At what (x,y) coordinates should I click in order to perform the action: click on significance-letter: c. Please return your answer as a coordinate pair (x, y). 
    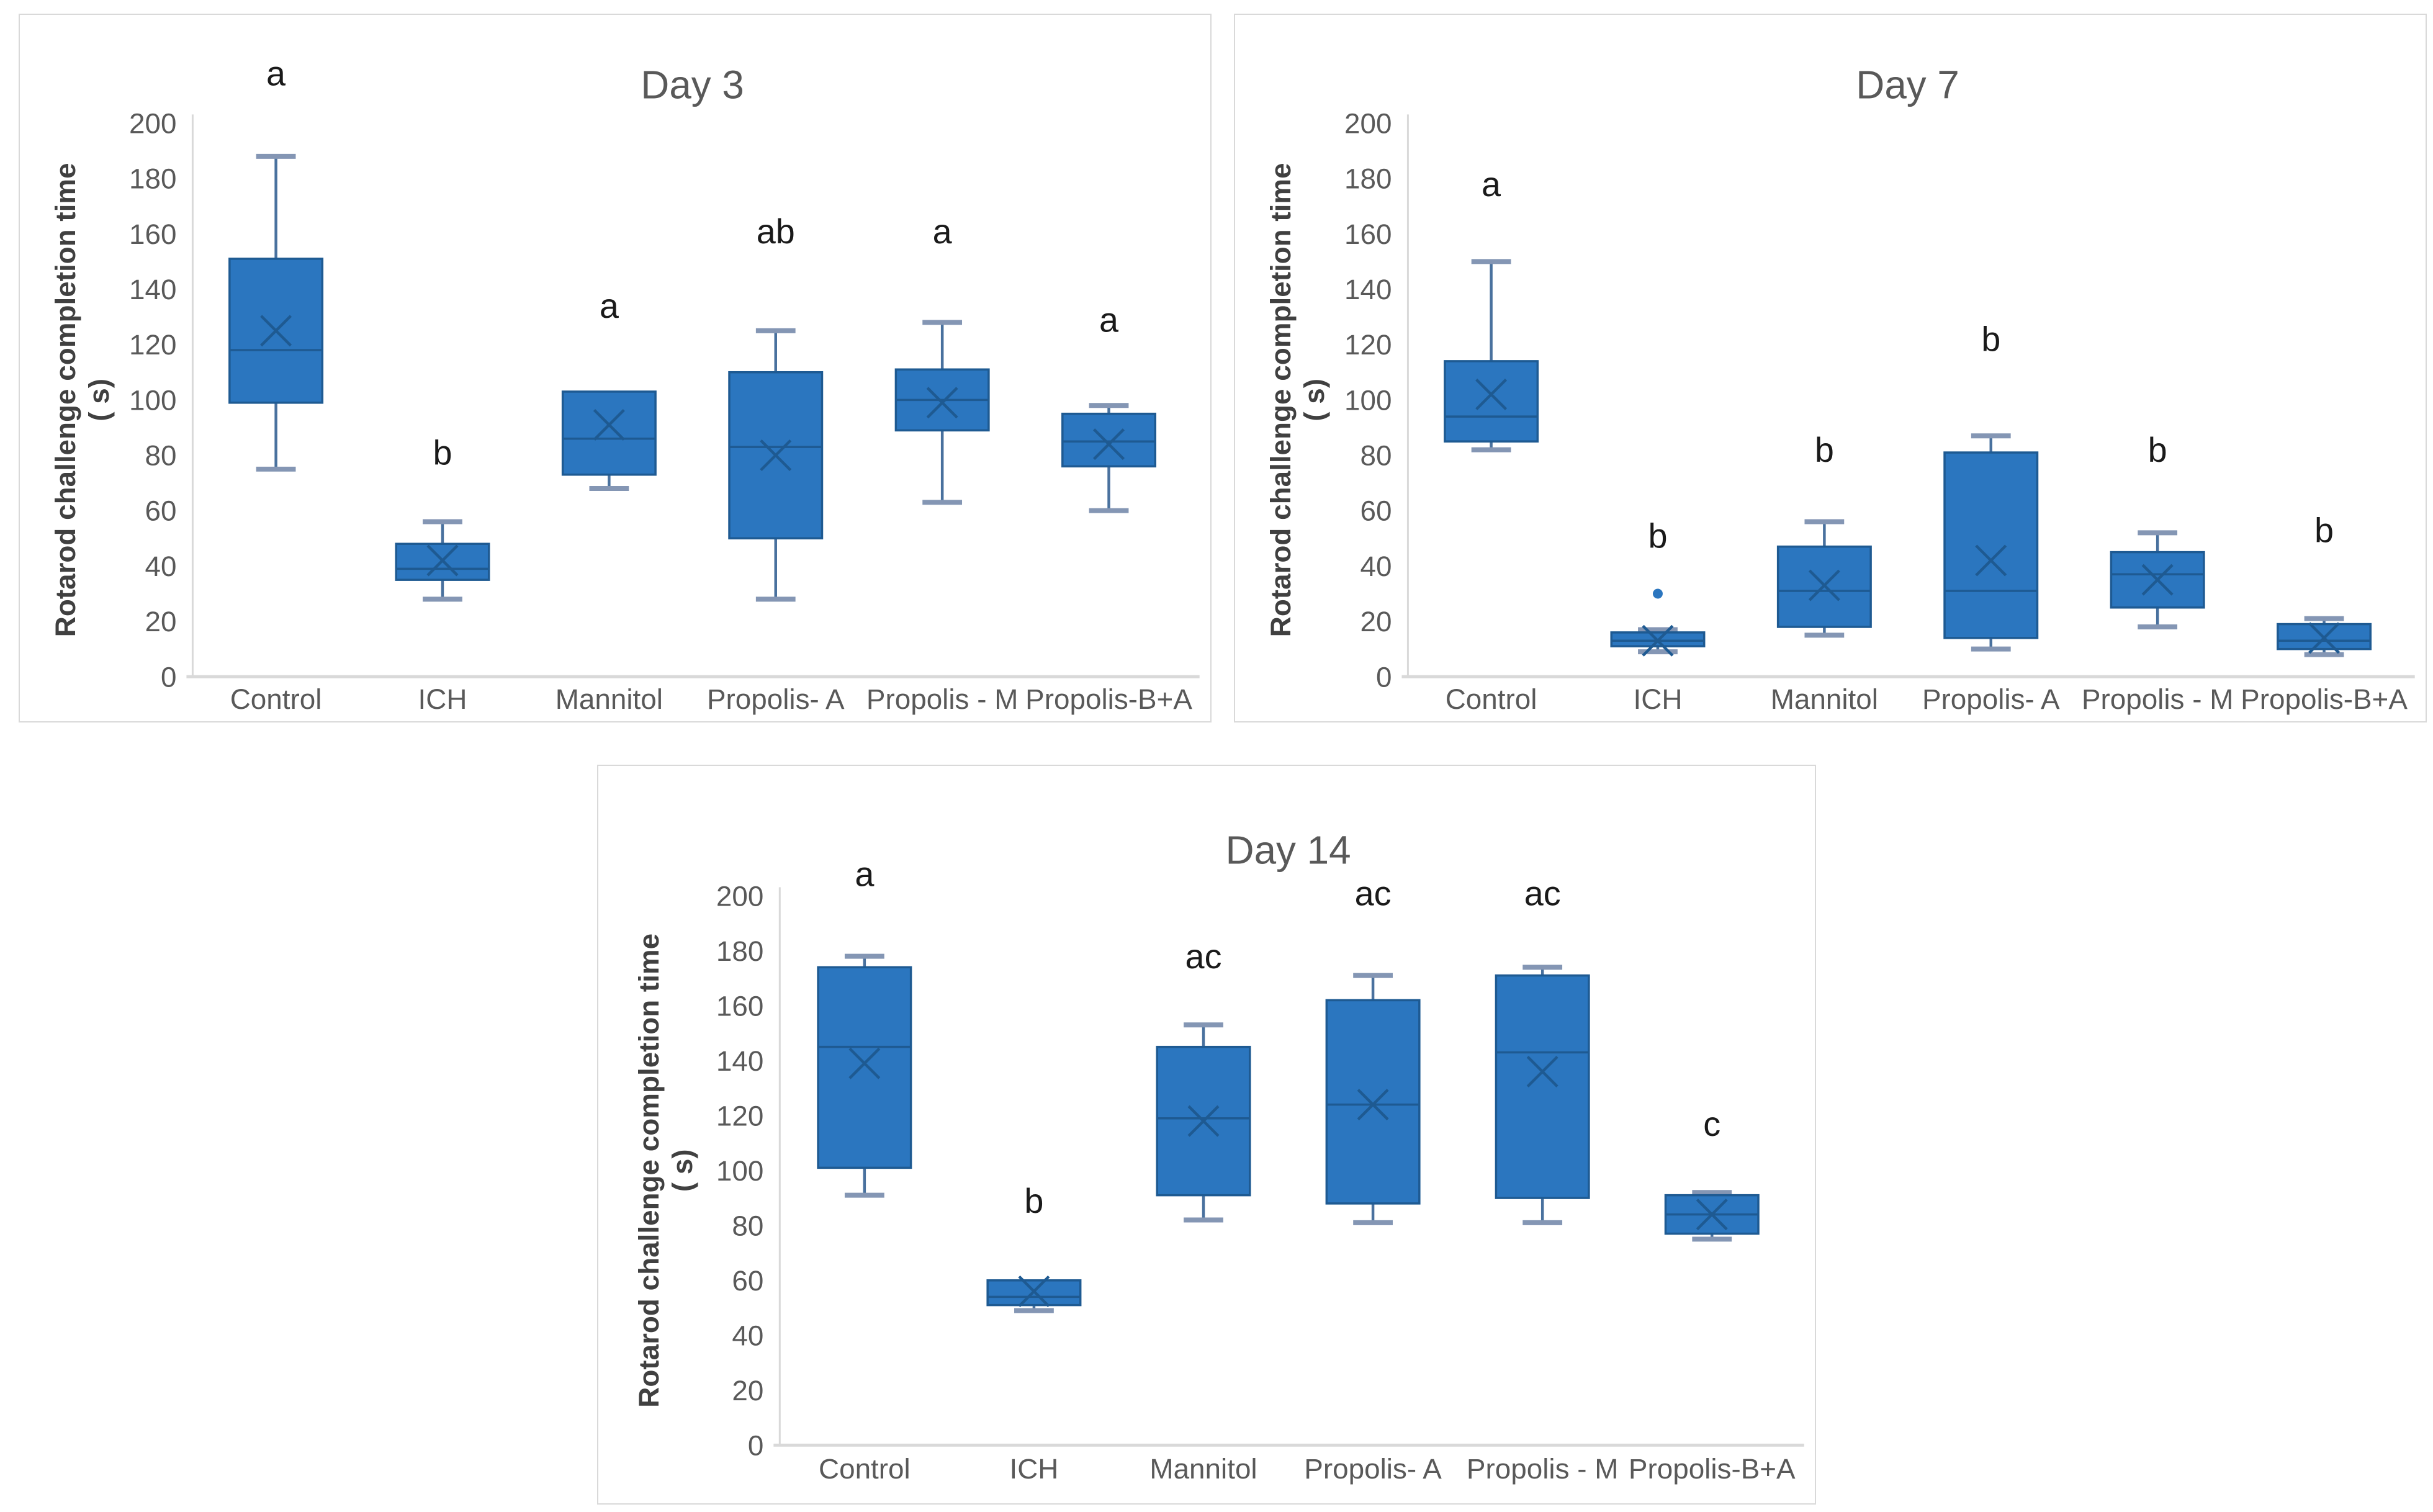
    Looking at the image, I should click on (1712, 1124).